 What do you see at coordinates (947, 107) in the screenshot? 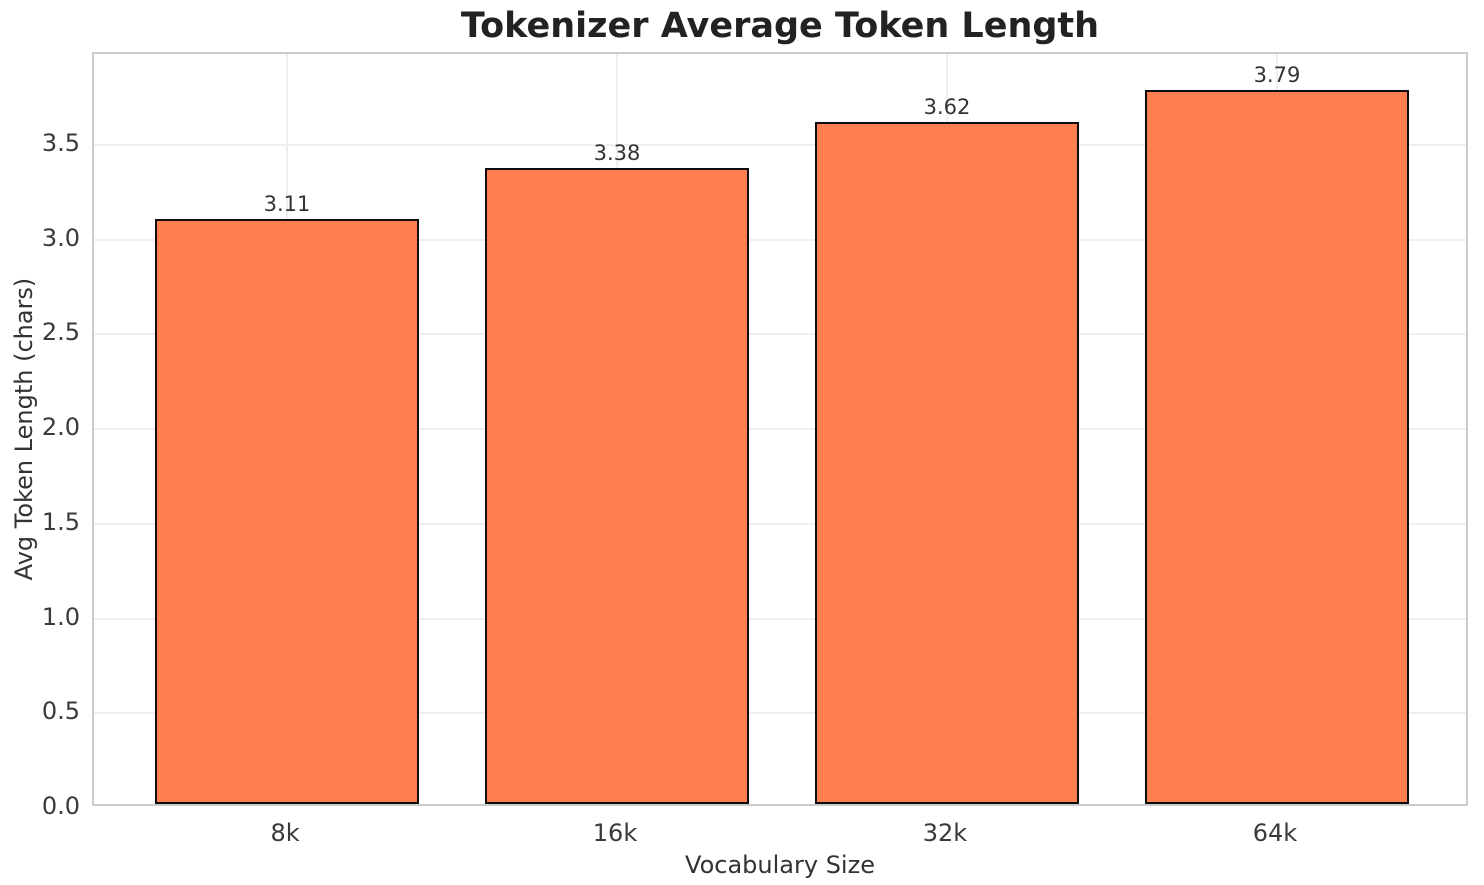
I see `bar-value-label: 3.62` at bounding box center [947, 107].